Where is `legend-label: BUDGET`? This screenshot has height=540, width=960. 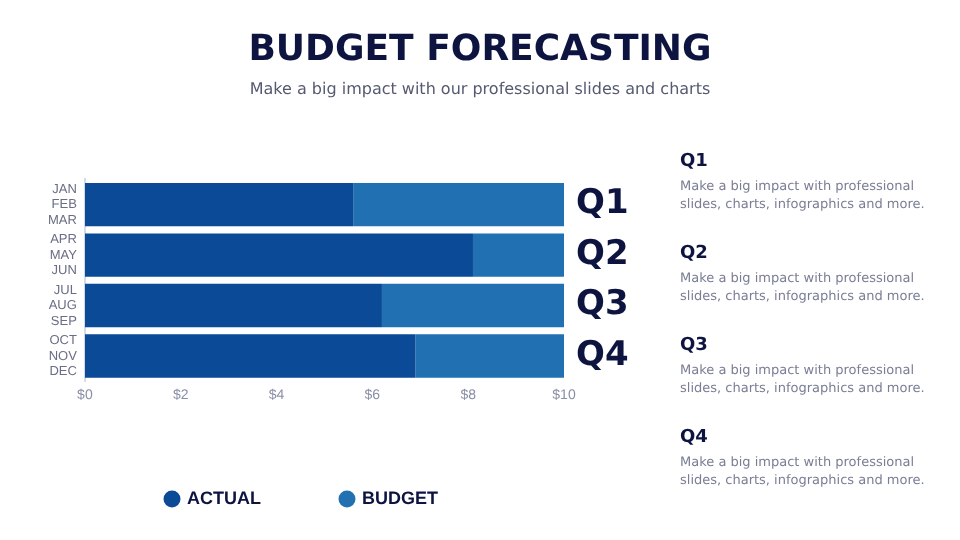 legend-label: BUDGET is located at coordinates (400, 497).